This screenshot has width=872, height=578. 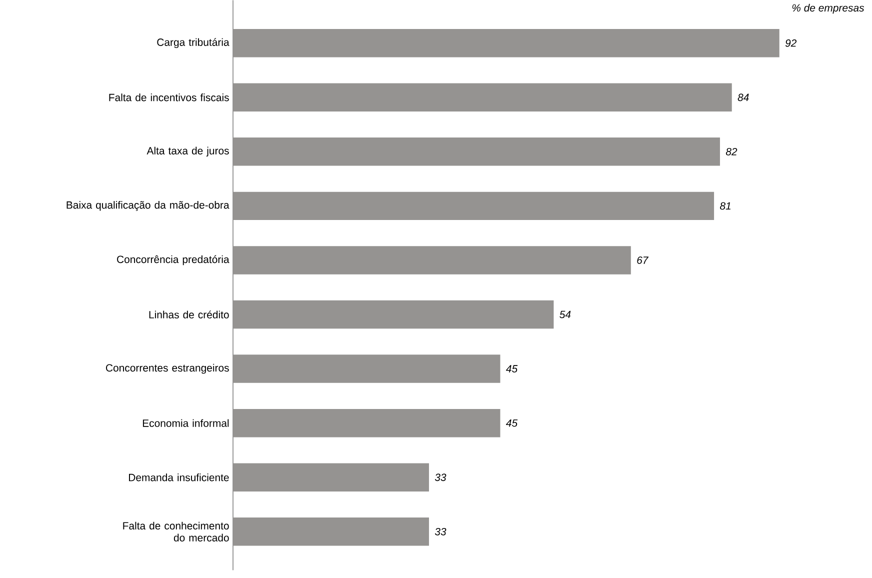 I want to click on y-tick-label: Concorrentes estrangeiros, so click(x=167, y=369).